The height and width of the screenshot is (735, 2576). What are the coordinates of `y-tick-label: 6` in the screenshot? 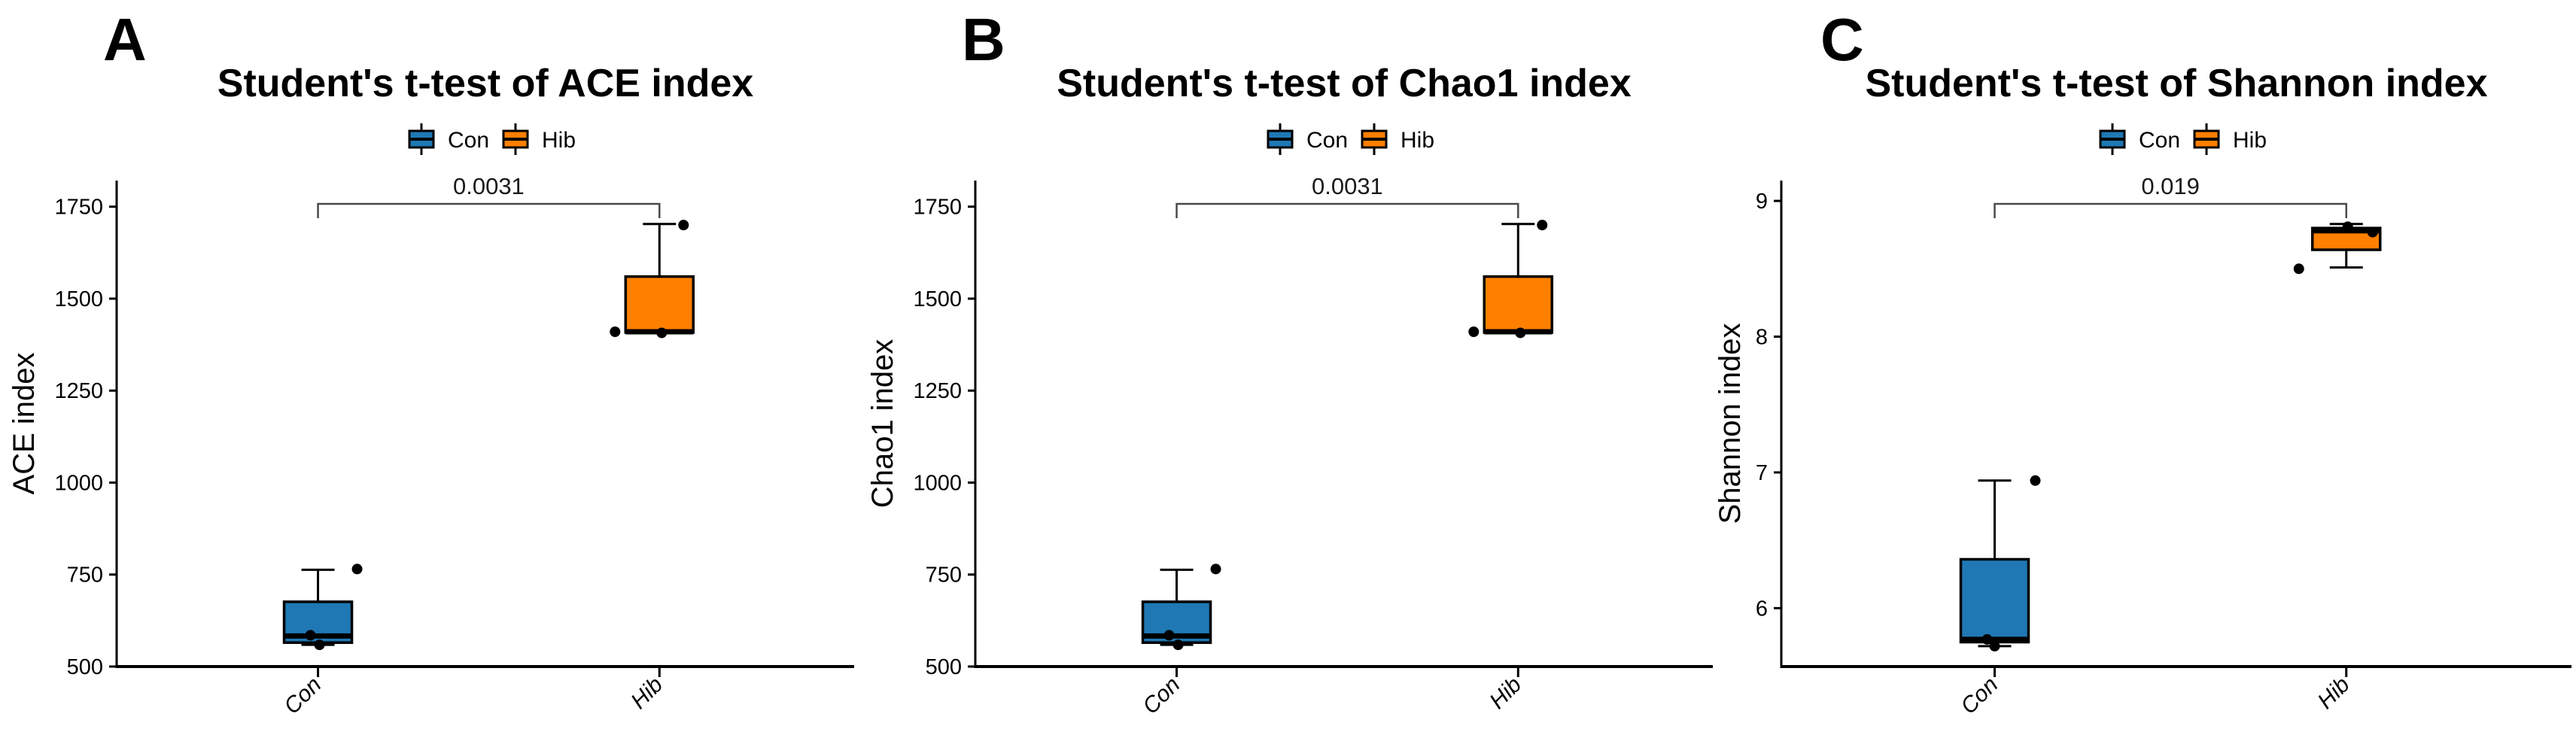 It's located at (1762, 609).